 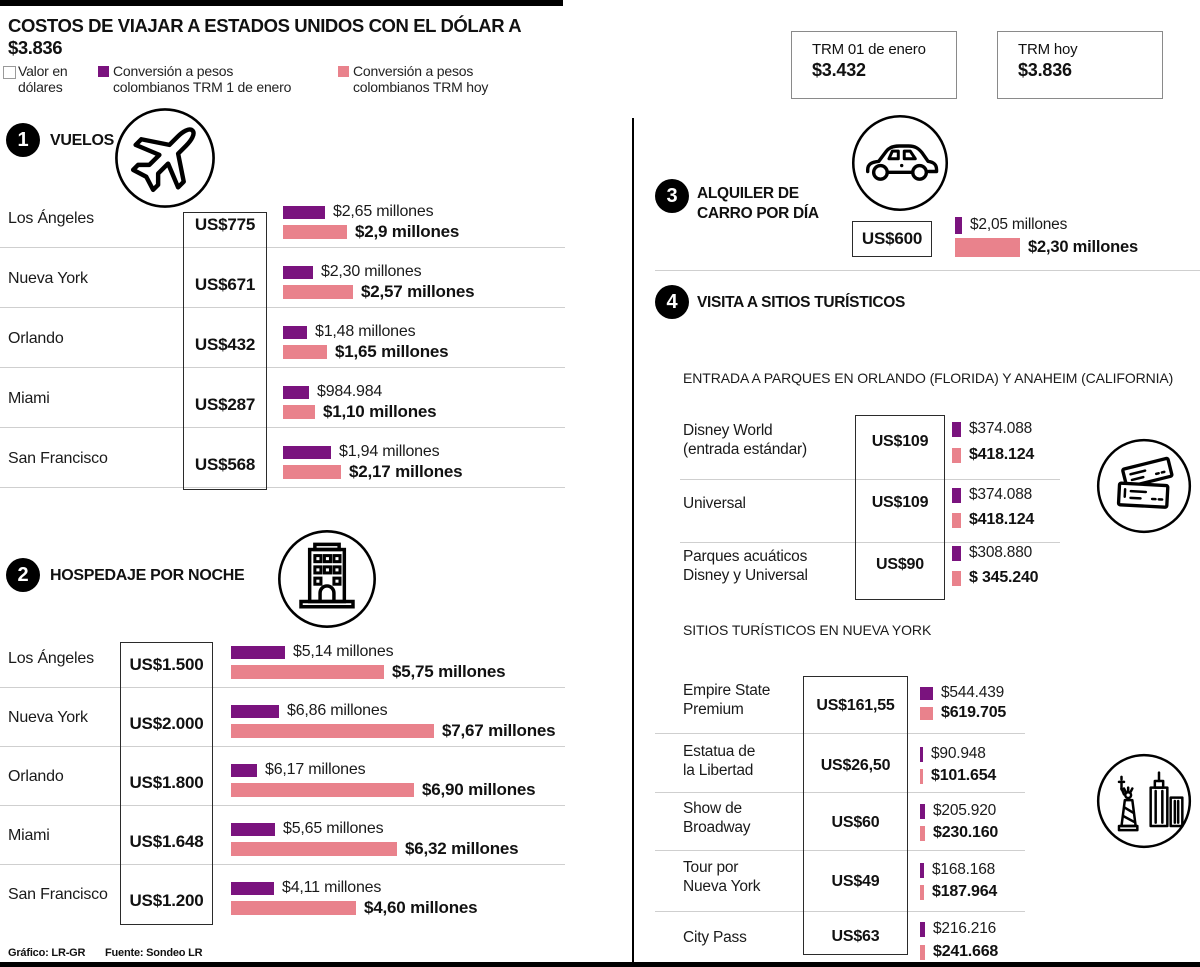 I want to click on bar-label-trm-enero: $2,05 millones, so click(x=1019, y=224).